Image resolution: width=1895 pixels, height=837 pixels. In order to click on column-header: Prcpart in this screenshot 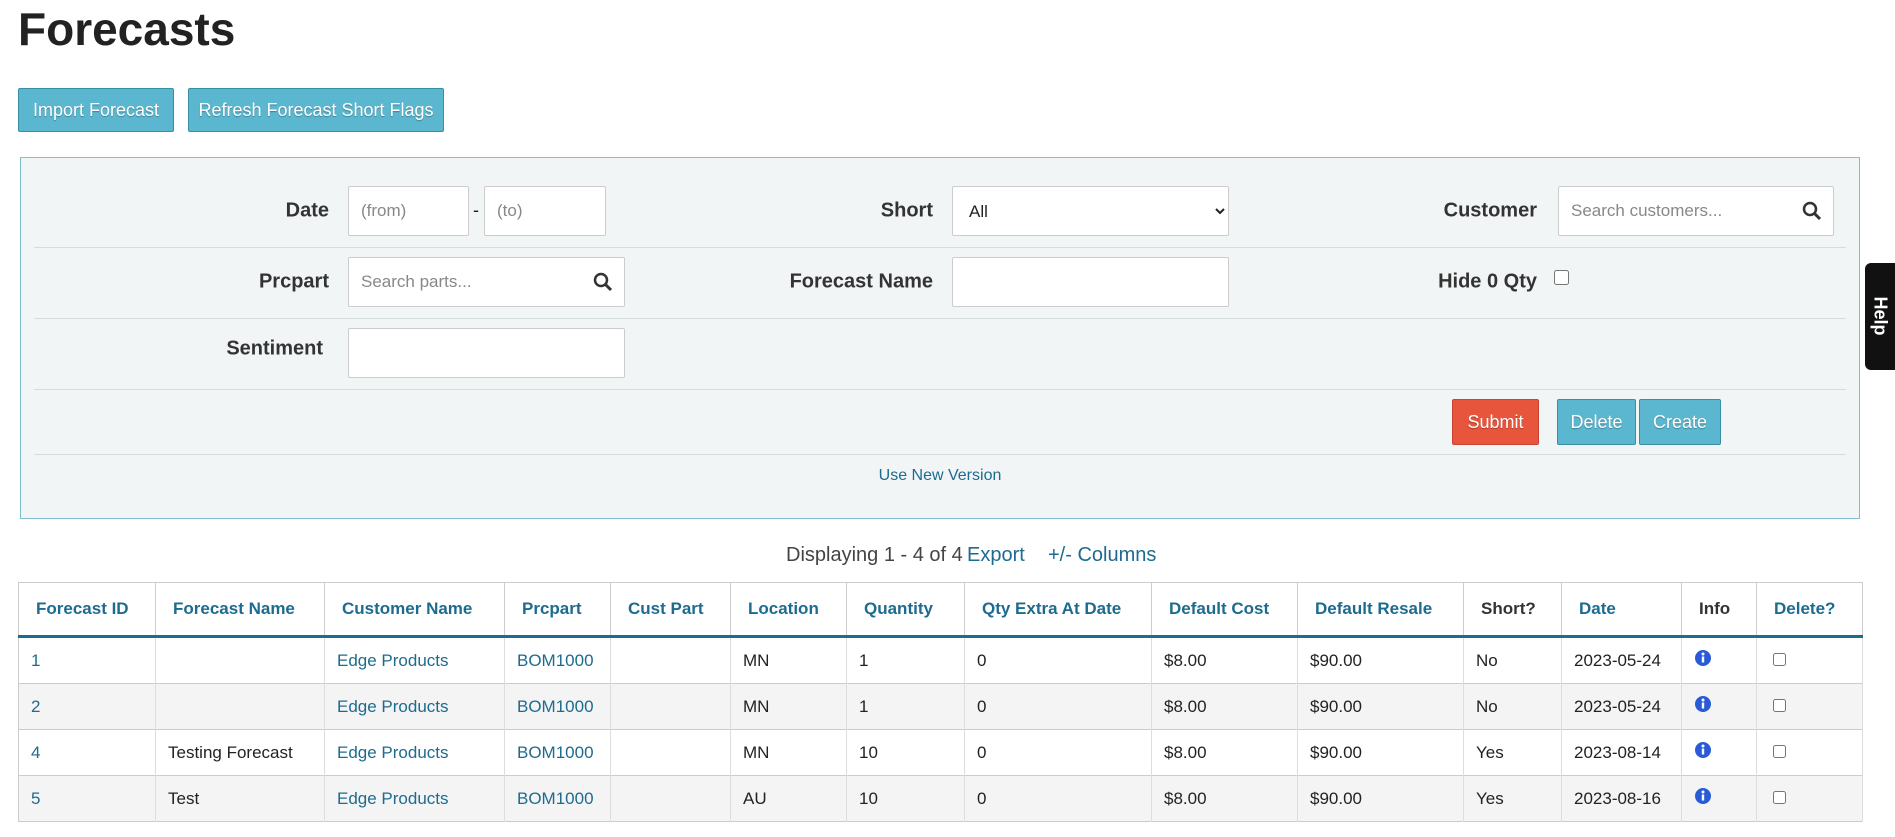, I will do `click(557, 610)`.